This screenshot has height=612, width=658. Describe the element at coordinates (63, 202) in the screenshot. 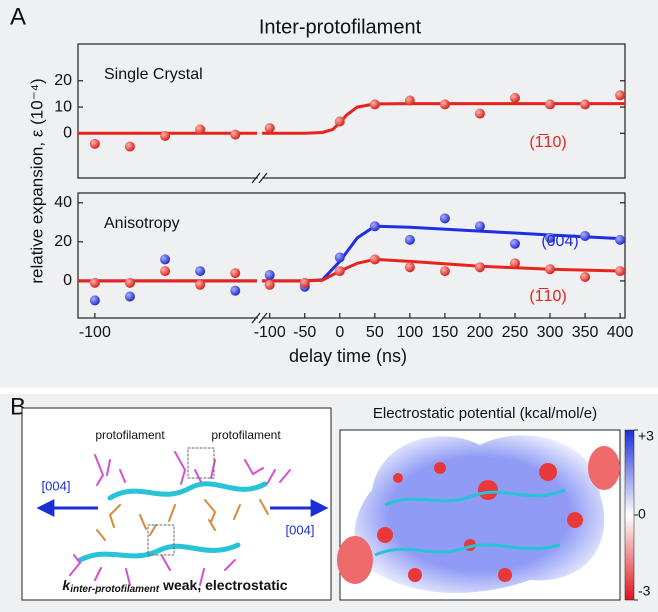

I see `y-tick-label: 40` at that location.